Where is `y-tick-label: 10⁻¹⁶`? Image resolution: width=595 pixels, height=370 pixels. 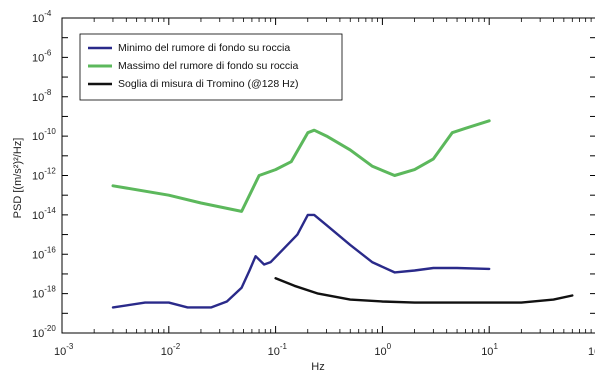 y-tick-label: 10⁻¹⁶ is located at coordinates (44, 253).